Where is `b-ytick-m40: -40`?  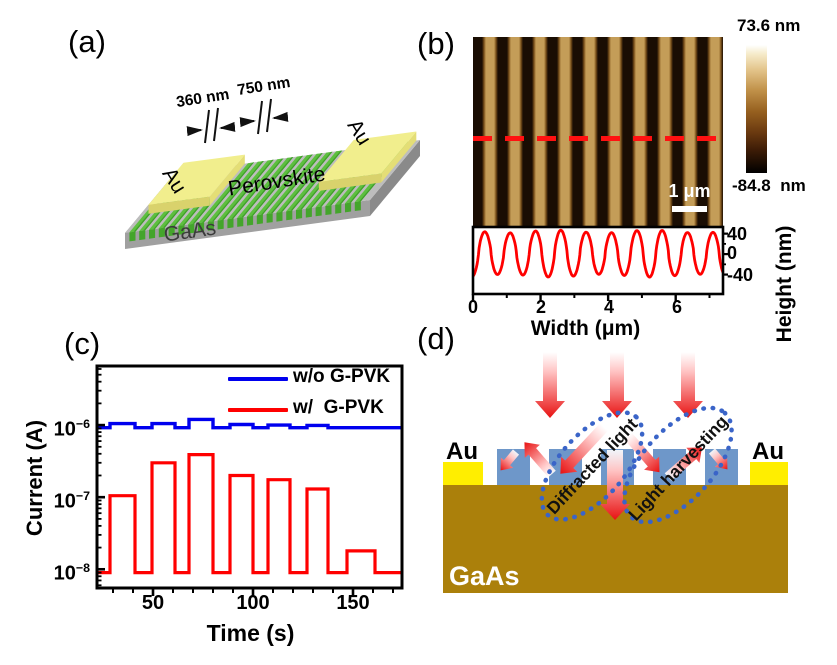 b-ytick-m40: -40 is located at coordinates (740, 275).